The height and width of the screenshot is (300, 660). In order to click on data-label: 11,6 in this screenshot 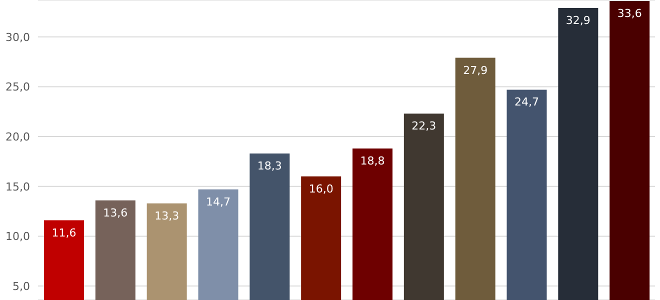, I will do `click(64, 233)`.